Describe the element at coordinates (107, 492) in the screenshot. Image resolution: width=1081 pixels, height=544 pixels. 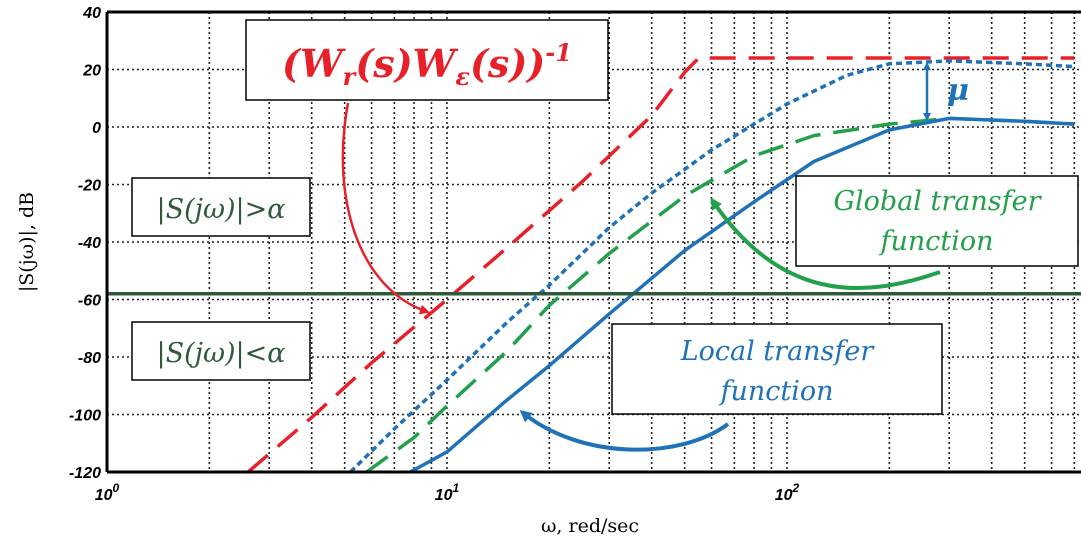
I see `x-tick-label: 10⁰` at that location.